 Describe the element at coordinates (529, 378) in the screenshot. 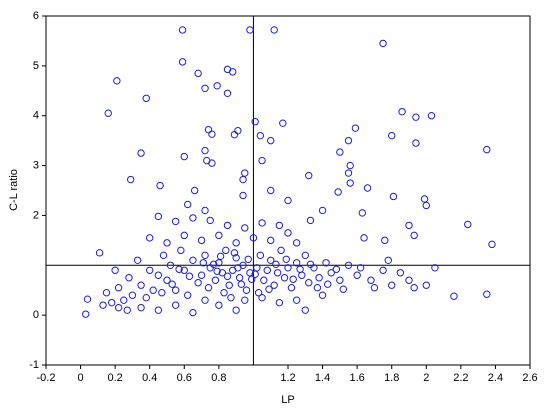

I see `x-tick-label: 2.6` at that location.